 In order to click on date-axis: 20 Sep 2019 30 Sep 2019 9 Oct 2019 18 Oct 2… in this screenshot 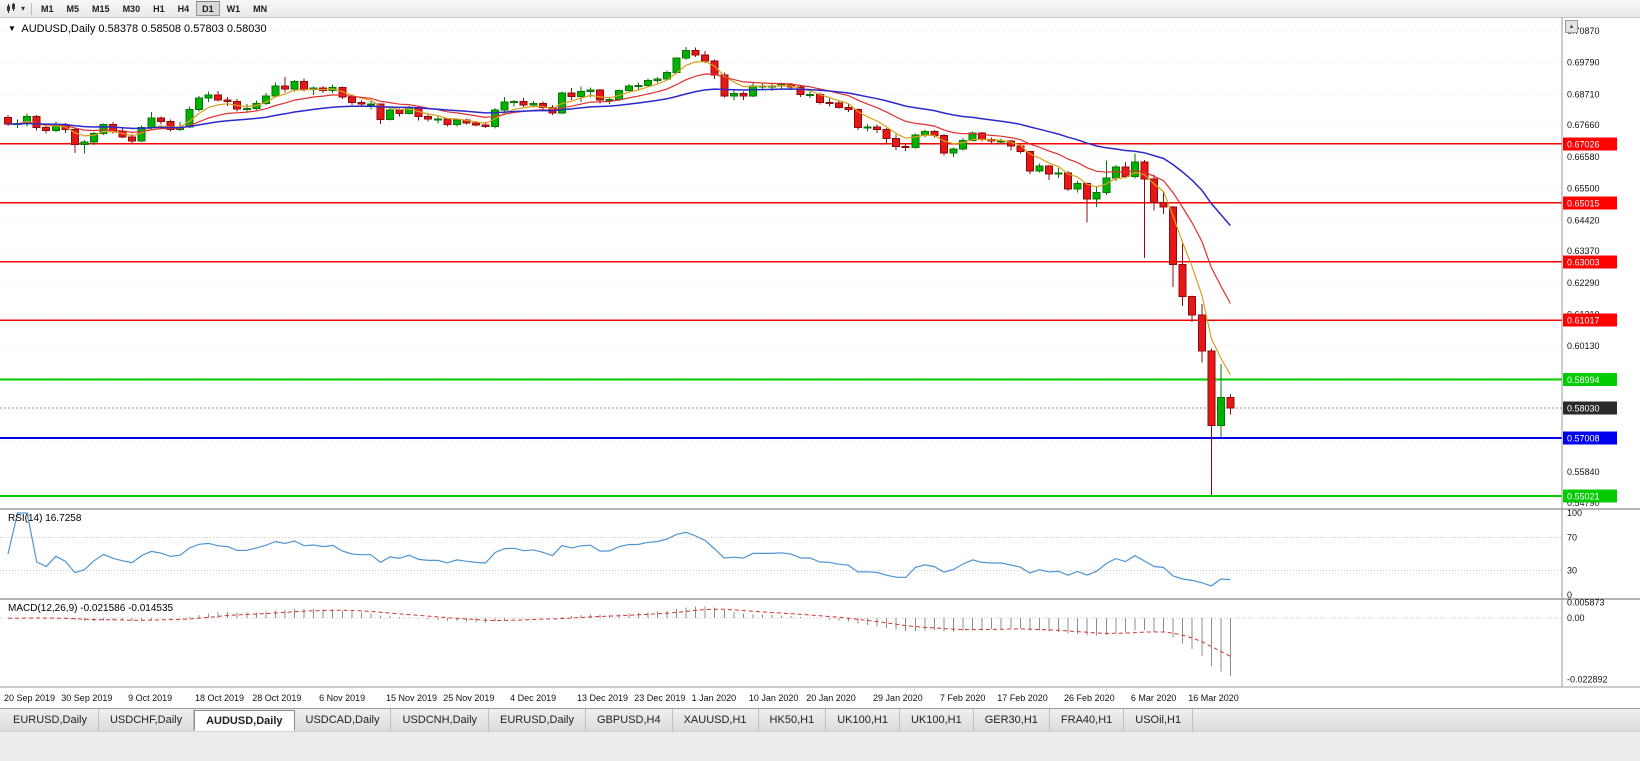, I will do `click(820, 694)`.